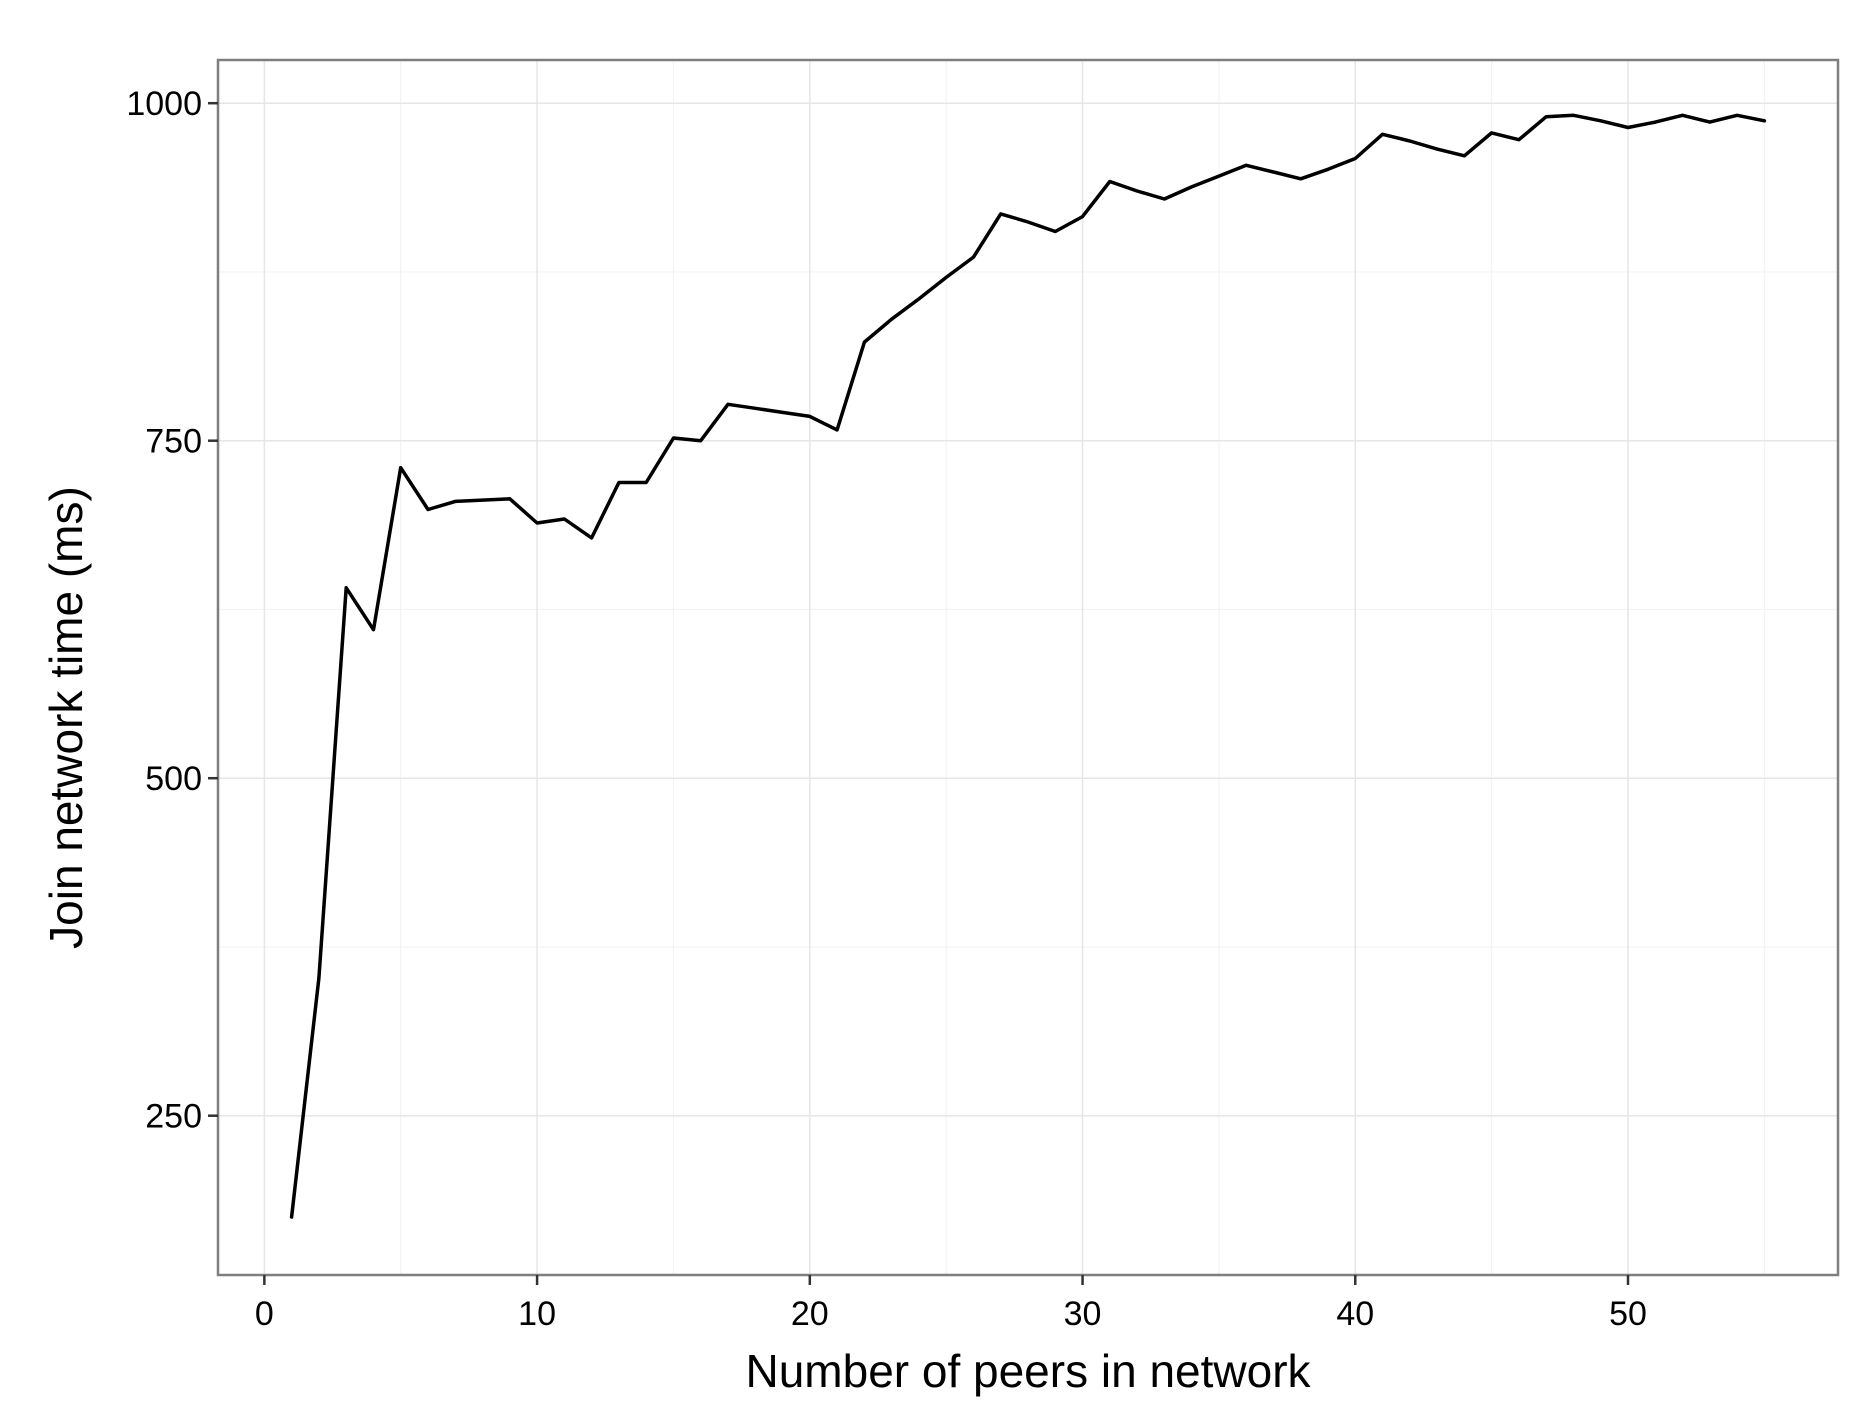 The width and height of the screenshot is (1875, 1415). Describe the element at coordinates (264, 1314) in the screenshot. I see `x-tick-label: 0` at that location.